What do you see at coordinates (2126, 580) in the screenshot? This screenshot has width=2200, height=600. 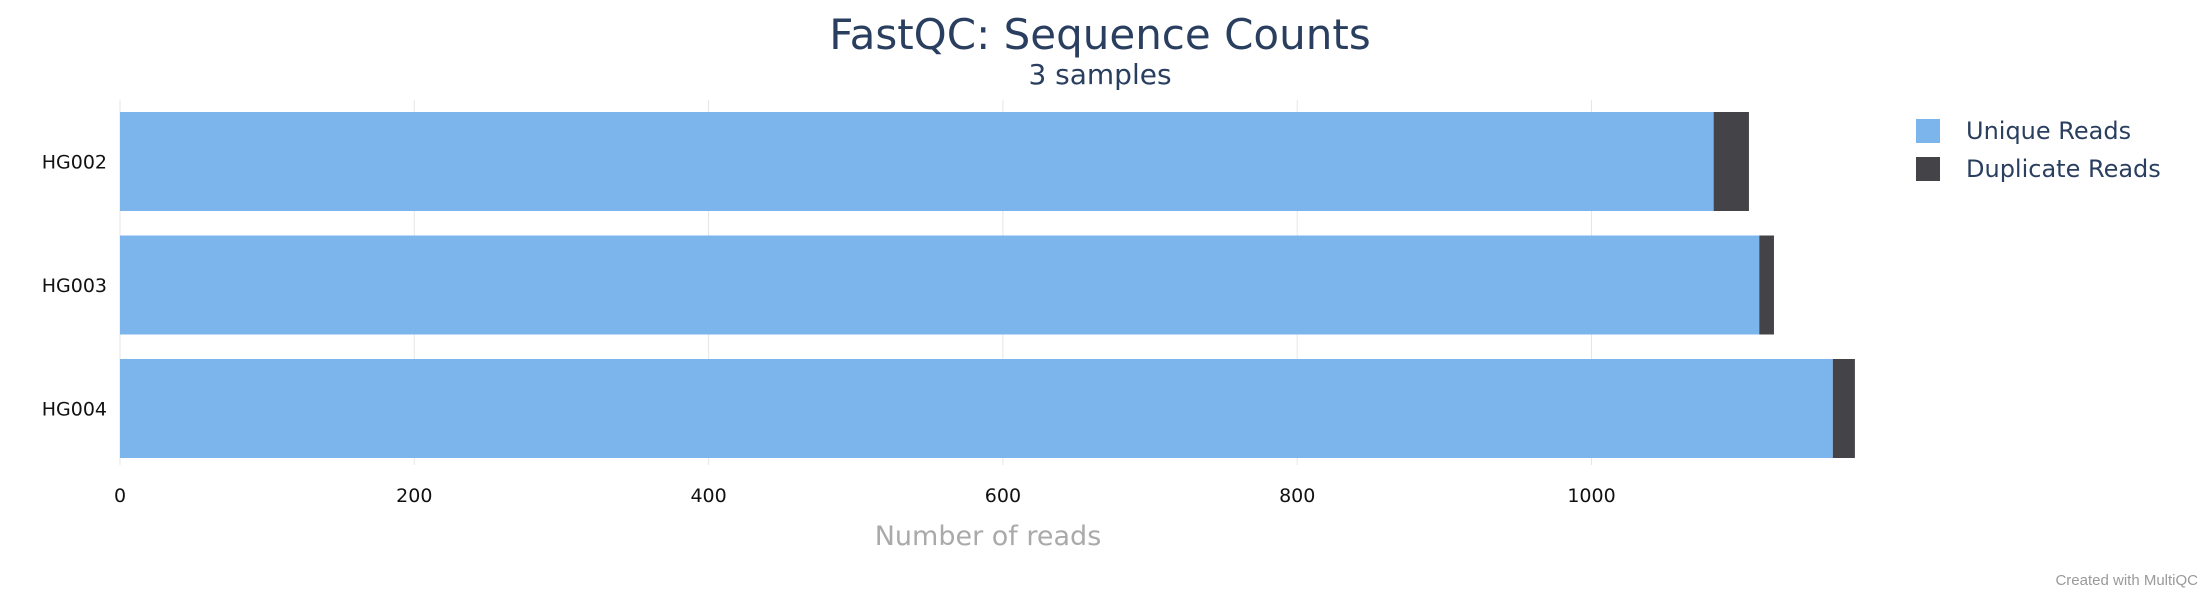 I see `credit-text: Created with MultiQC` at bounding box center [2126, 580].